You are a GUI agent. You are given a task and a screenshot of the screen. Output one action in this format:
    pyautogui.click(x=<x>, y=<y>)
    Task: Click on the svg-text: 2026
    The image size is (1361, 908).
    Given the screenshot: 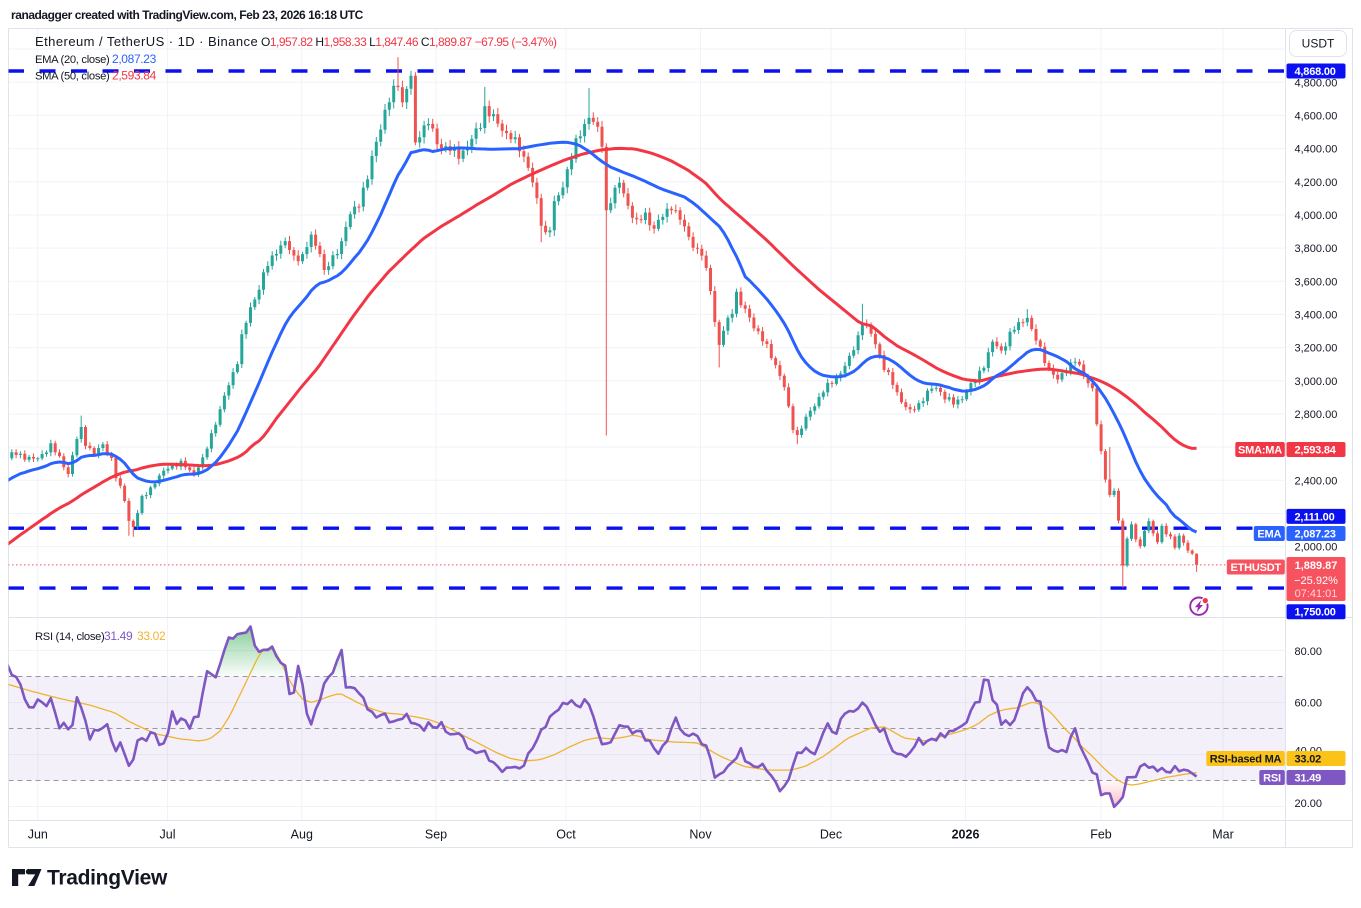 What is the action you would take?
    pyautogui.click(x=966, y=835)
    